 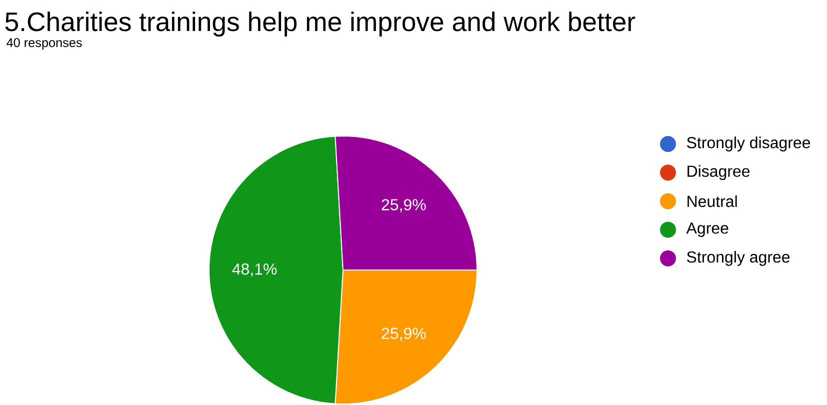 What do you see at coordinates (738, 258) in the screenshot?
I see `legend-label: Strongly agree` at bounding box center [738, 258].